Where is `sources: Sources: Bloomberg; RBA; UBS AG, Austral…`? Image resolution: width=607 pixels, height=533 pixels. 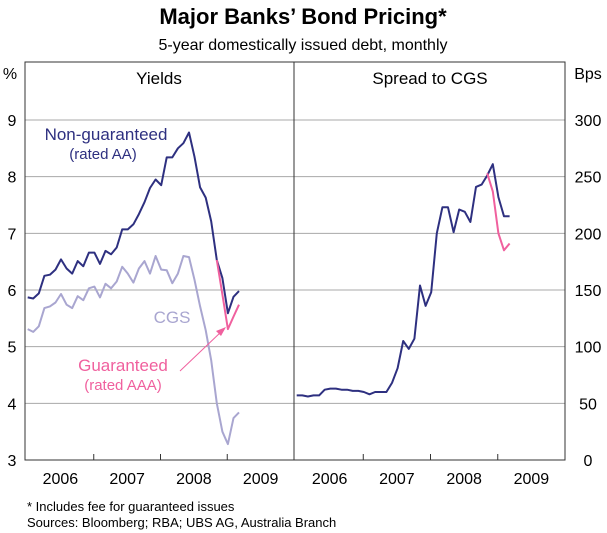
sources: Sources: Bloomberg; RBA; UBS AG, Austral… is located at coordinates (181, 522).